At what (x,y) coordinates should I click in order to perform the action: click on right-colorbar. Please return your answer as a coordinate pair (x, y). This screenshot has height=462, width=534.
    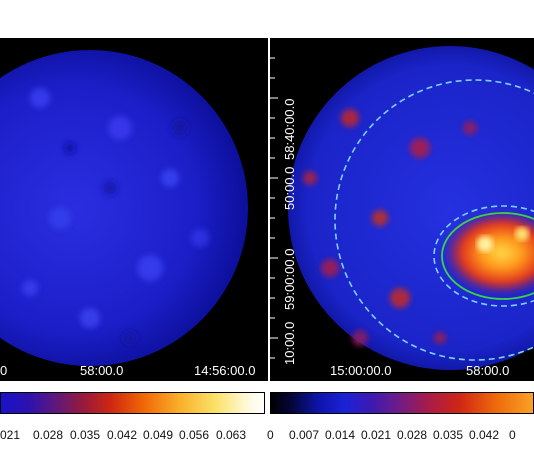
    Looking at the image, I should click on (402, 403).